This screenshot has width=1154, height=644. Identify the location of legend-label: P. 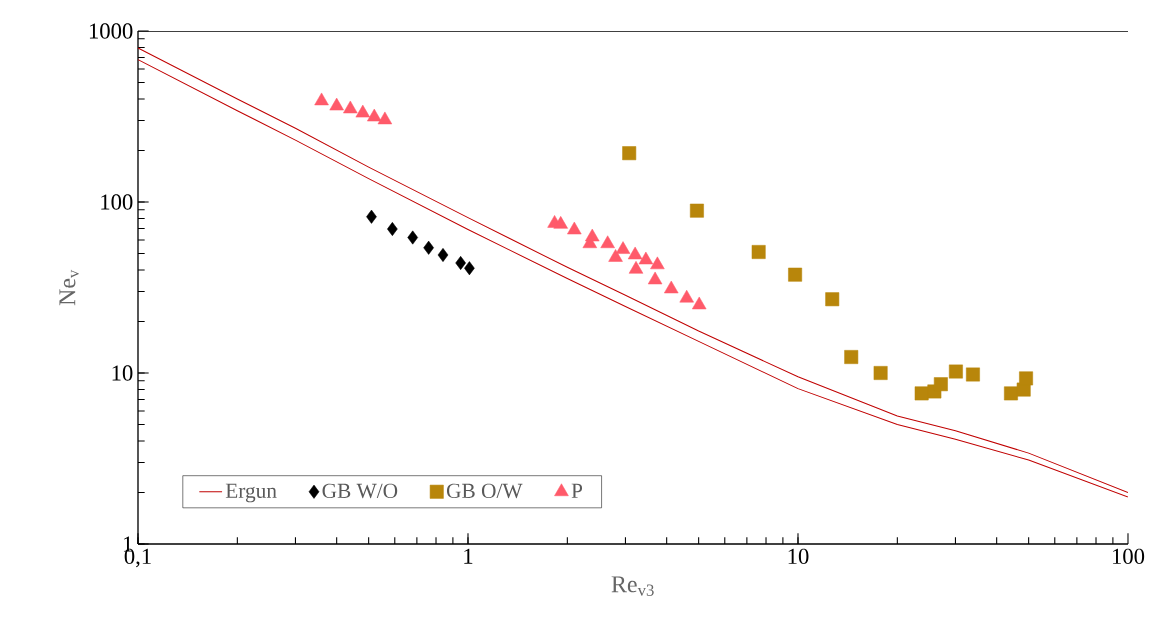
(577, 490).